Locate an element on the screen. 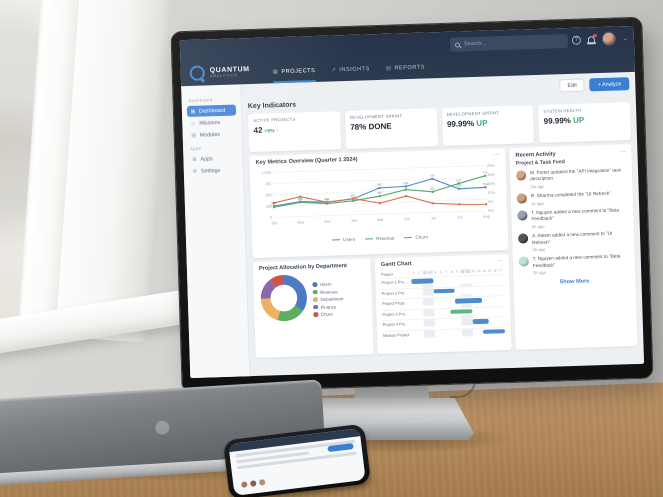 The width and height of the screenshot is (663, 497). svg-text: 745 is located at coordinates (432, 176).